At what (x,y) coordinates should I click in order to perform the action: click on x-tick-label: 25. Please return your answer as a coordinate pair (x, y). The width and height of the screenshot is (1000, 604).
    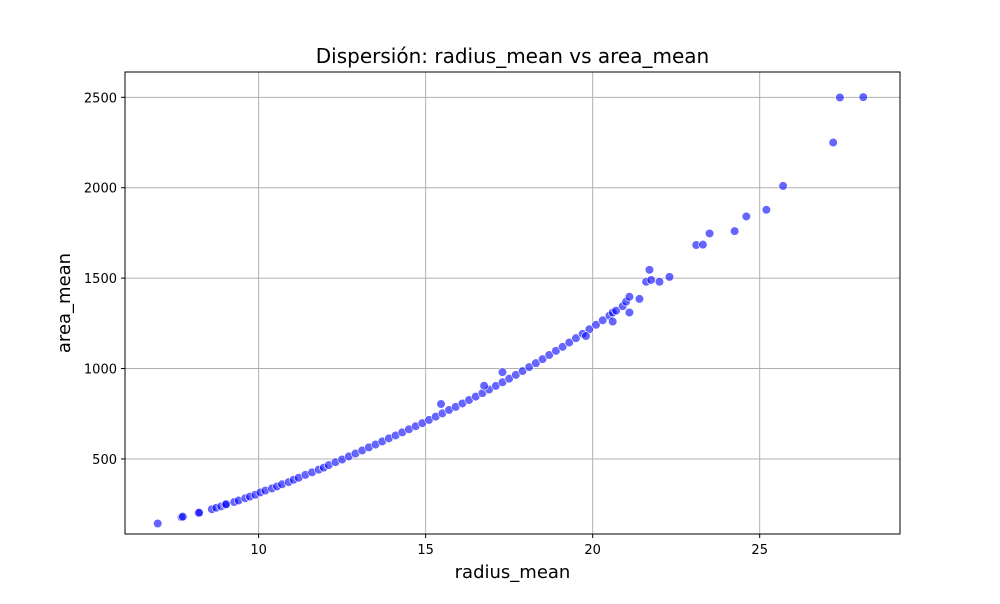
    Looking at the image, I should click on (759, 550).